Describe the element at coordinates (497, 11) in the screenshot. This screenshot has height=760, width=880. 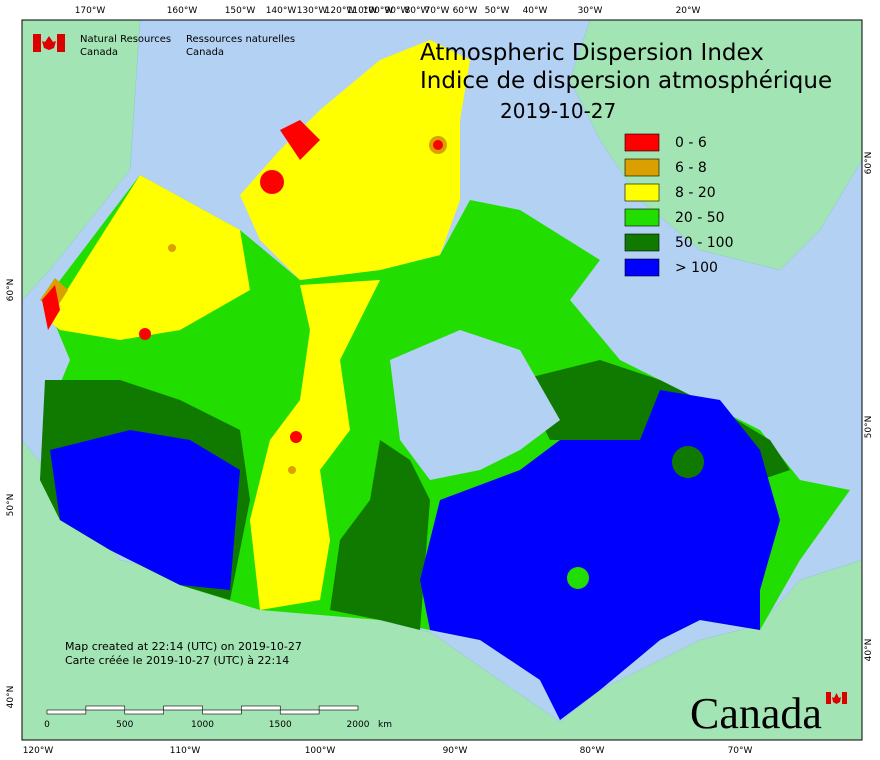
I see `longitude-label: 50°W` at that location.